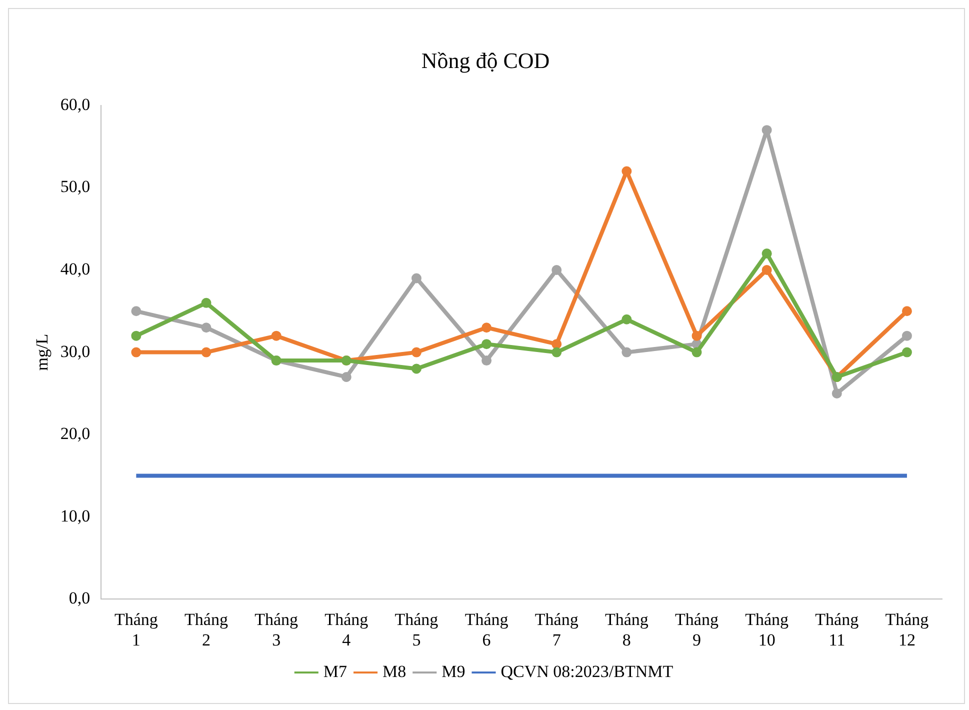 The height and width of the screenshot is (710, 969). I want to click on x-tick-label: Tháng 2, so click(206, 630).